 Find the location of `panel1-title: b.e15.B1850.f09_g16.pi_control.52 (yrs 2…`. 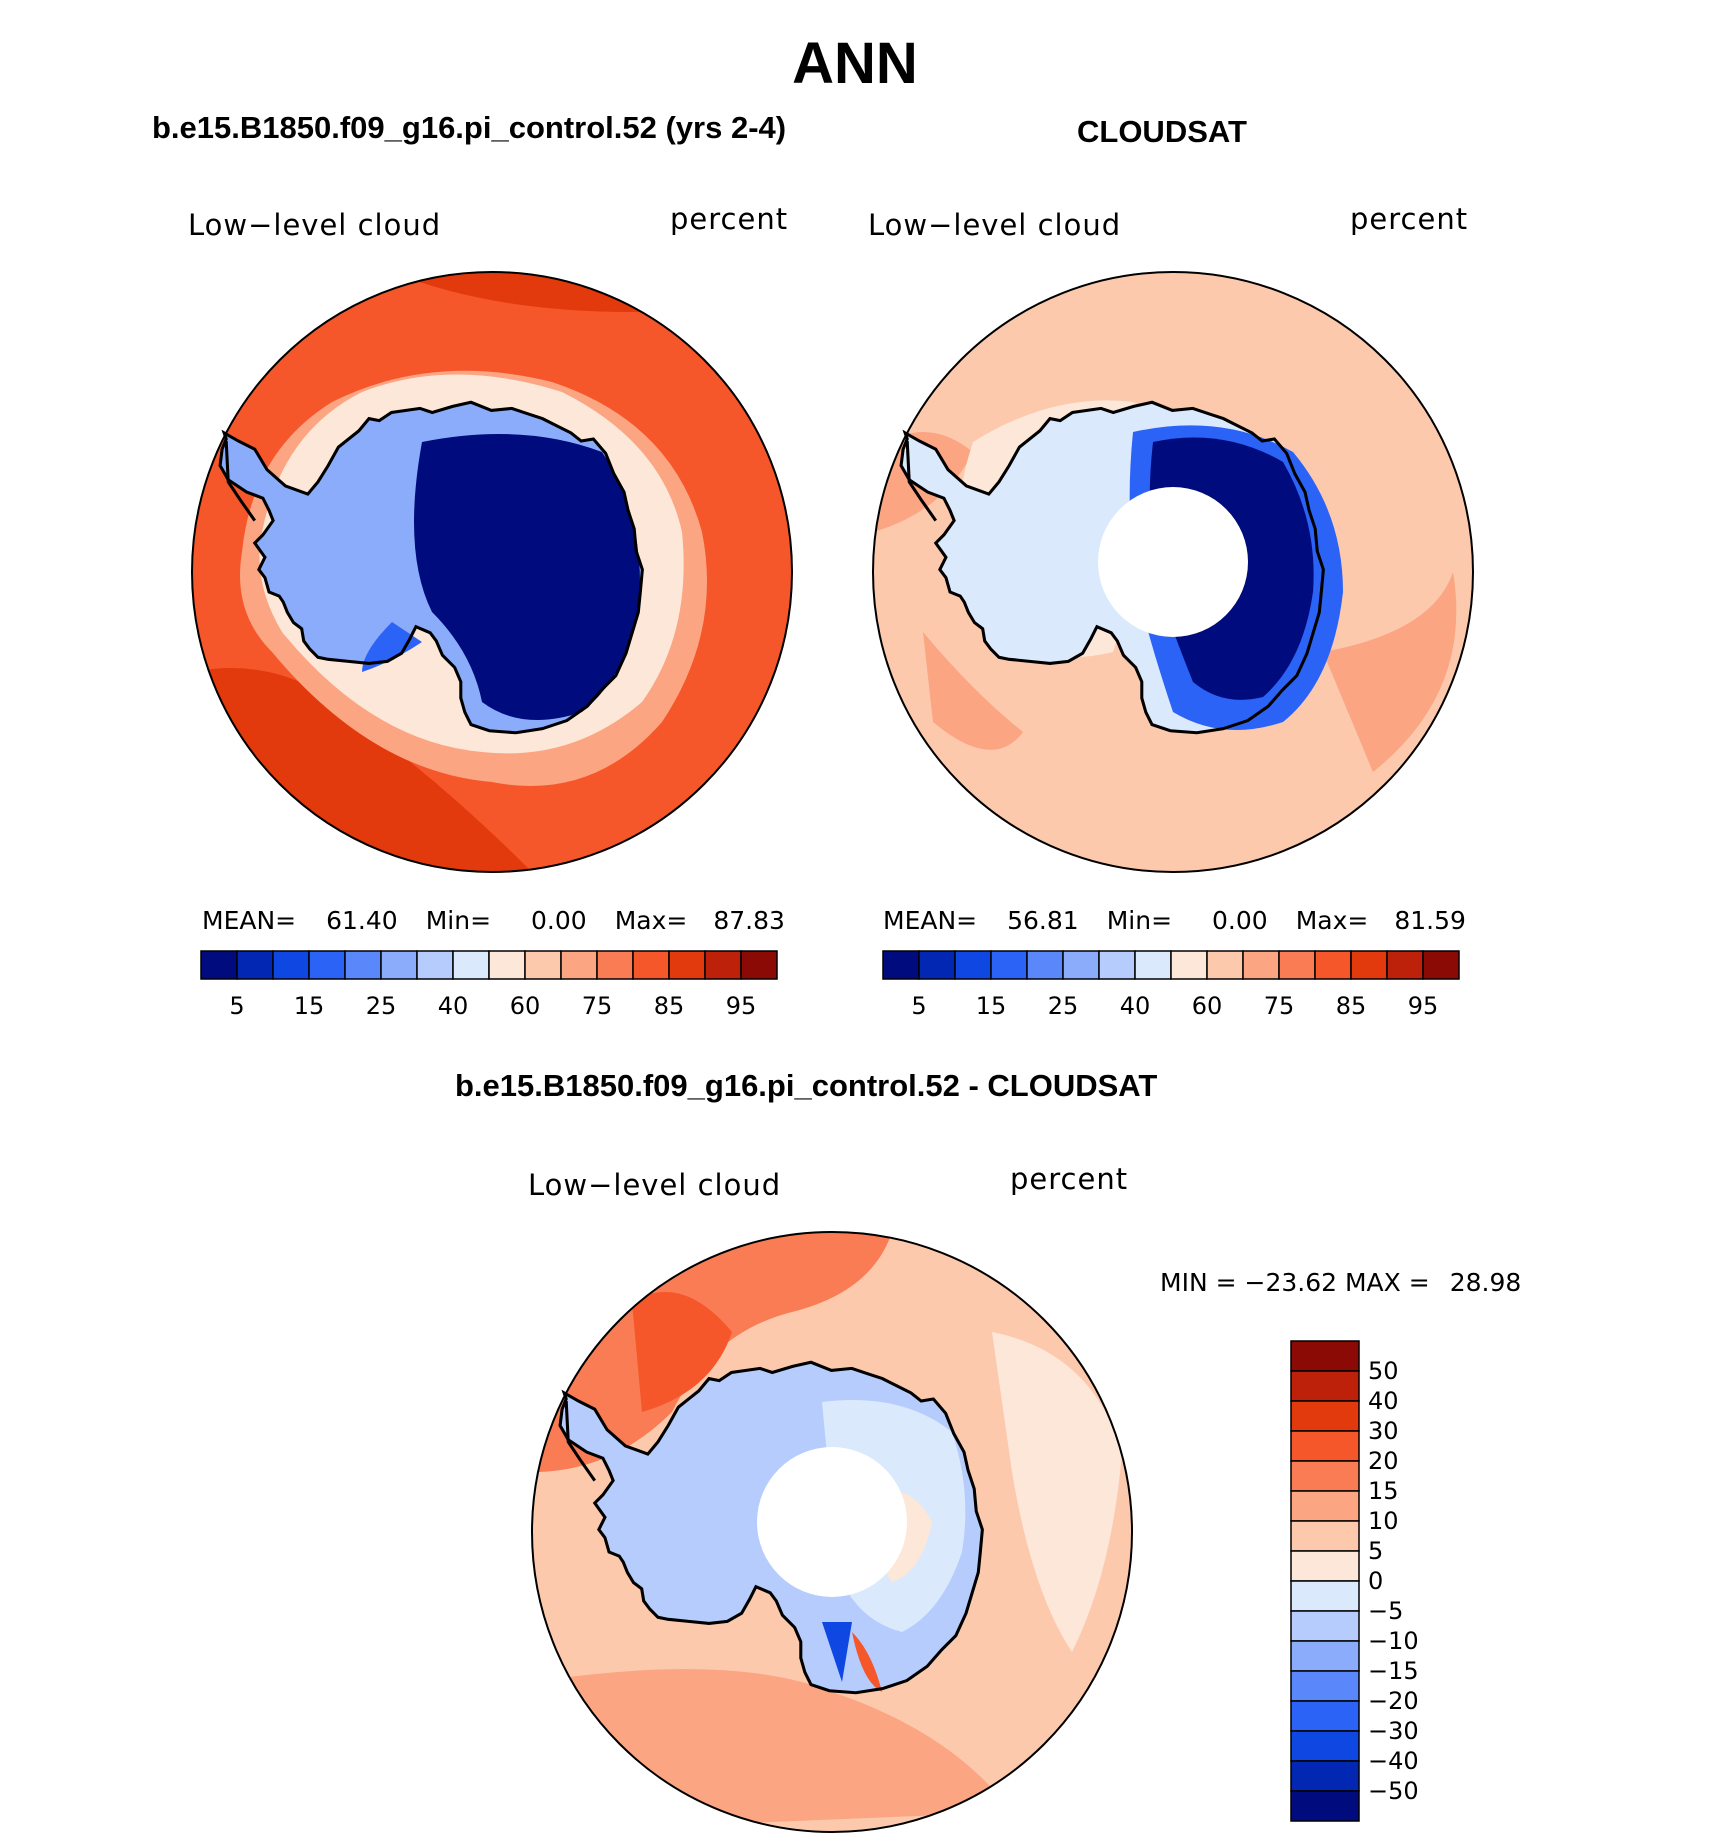

panel1-title: b.e15.B1850.f09_g16.pi_control.52 (yrs 2… is located at coordinates (469, 127).